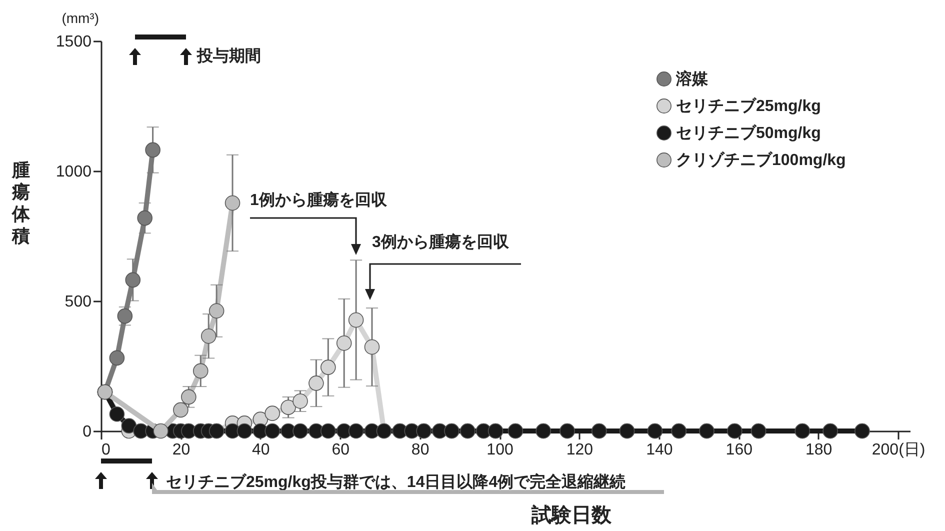  Describe the element at coordinates (21, 203) in the screenshot. I see `y-axis-title: 腫瘍体積` at that location.